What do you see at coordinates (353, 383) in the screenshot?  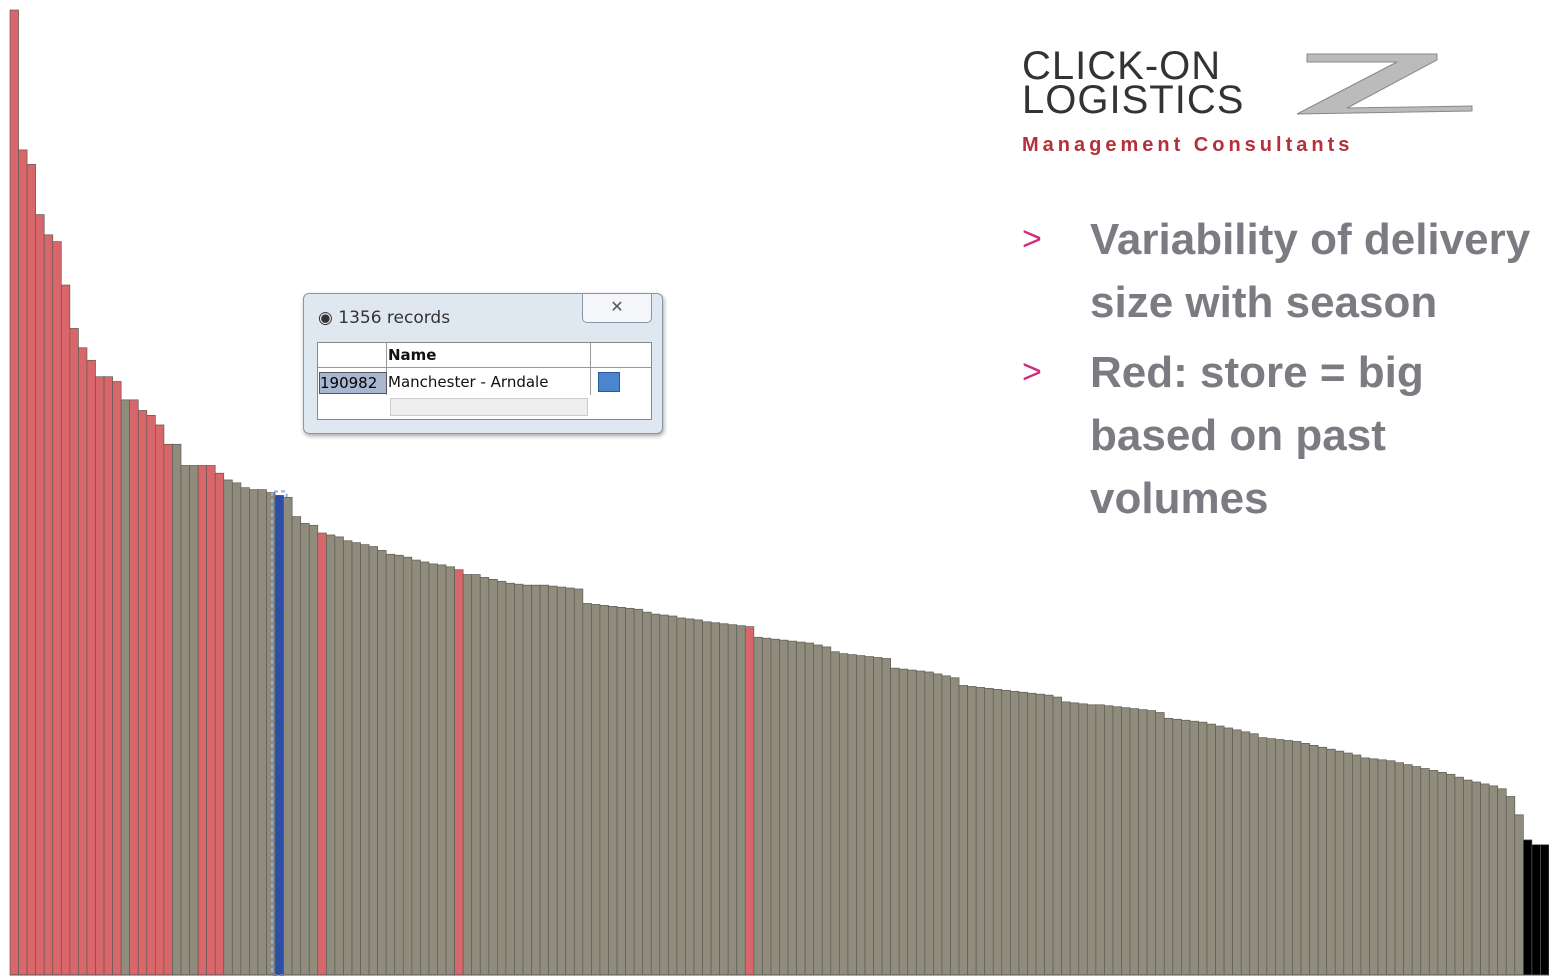 I see `record-id: 190982` at bounding box center [353, 383].